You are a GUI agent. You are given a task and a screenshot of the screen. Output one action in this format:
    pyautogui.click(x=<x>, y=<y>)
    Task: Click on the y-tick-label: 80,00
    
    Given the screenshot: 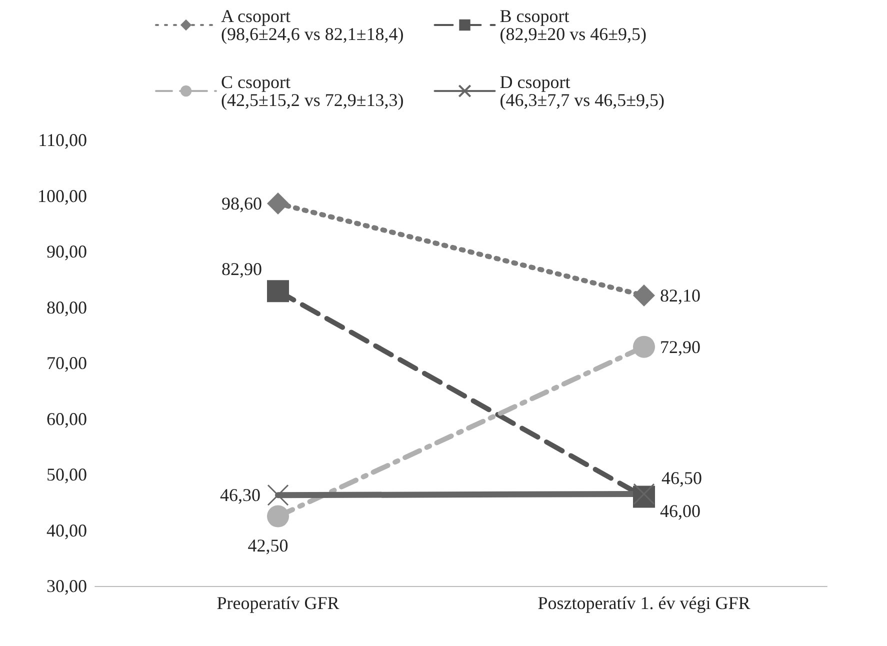 What is the action you would take?
    pyautogui.click(x=66, y=307)
    